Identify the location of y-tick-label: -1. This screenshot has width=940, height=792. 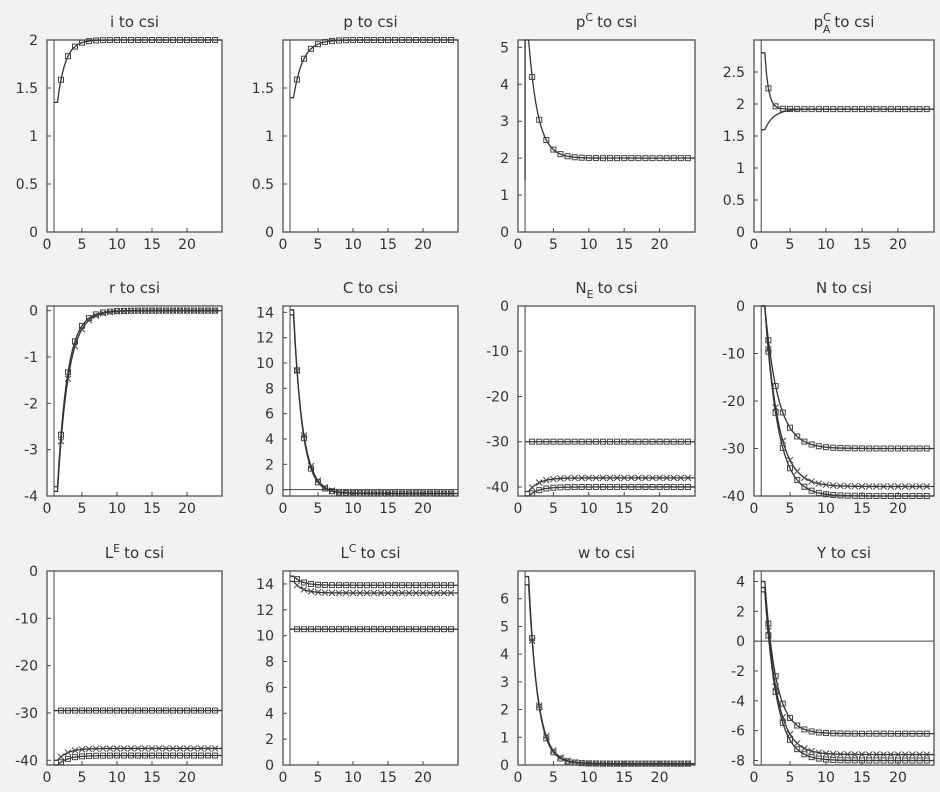
(31, 358).